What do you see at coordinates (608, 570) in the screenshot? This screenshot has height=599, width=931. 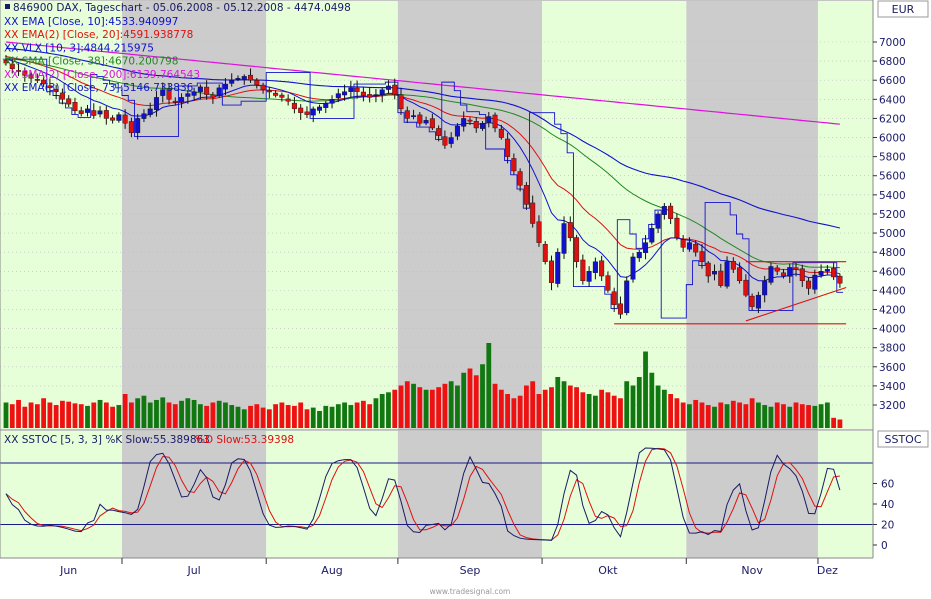 I see `month-label-Okt: Okt` at bounding box center [608, 570].